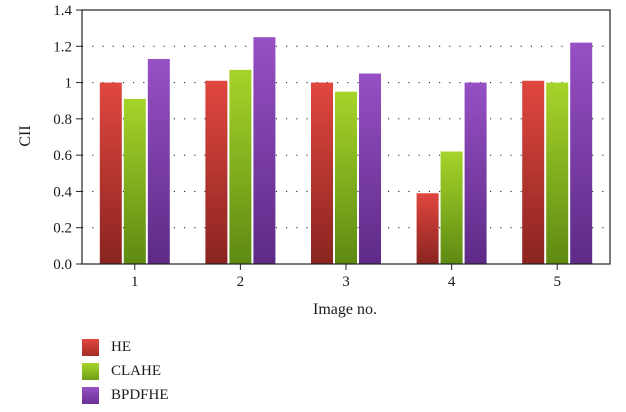  I want to click on legend-item-he: HE, so click(125, 347).